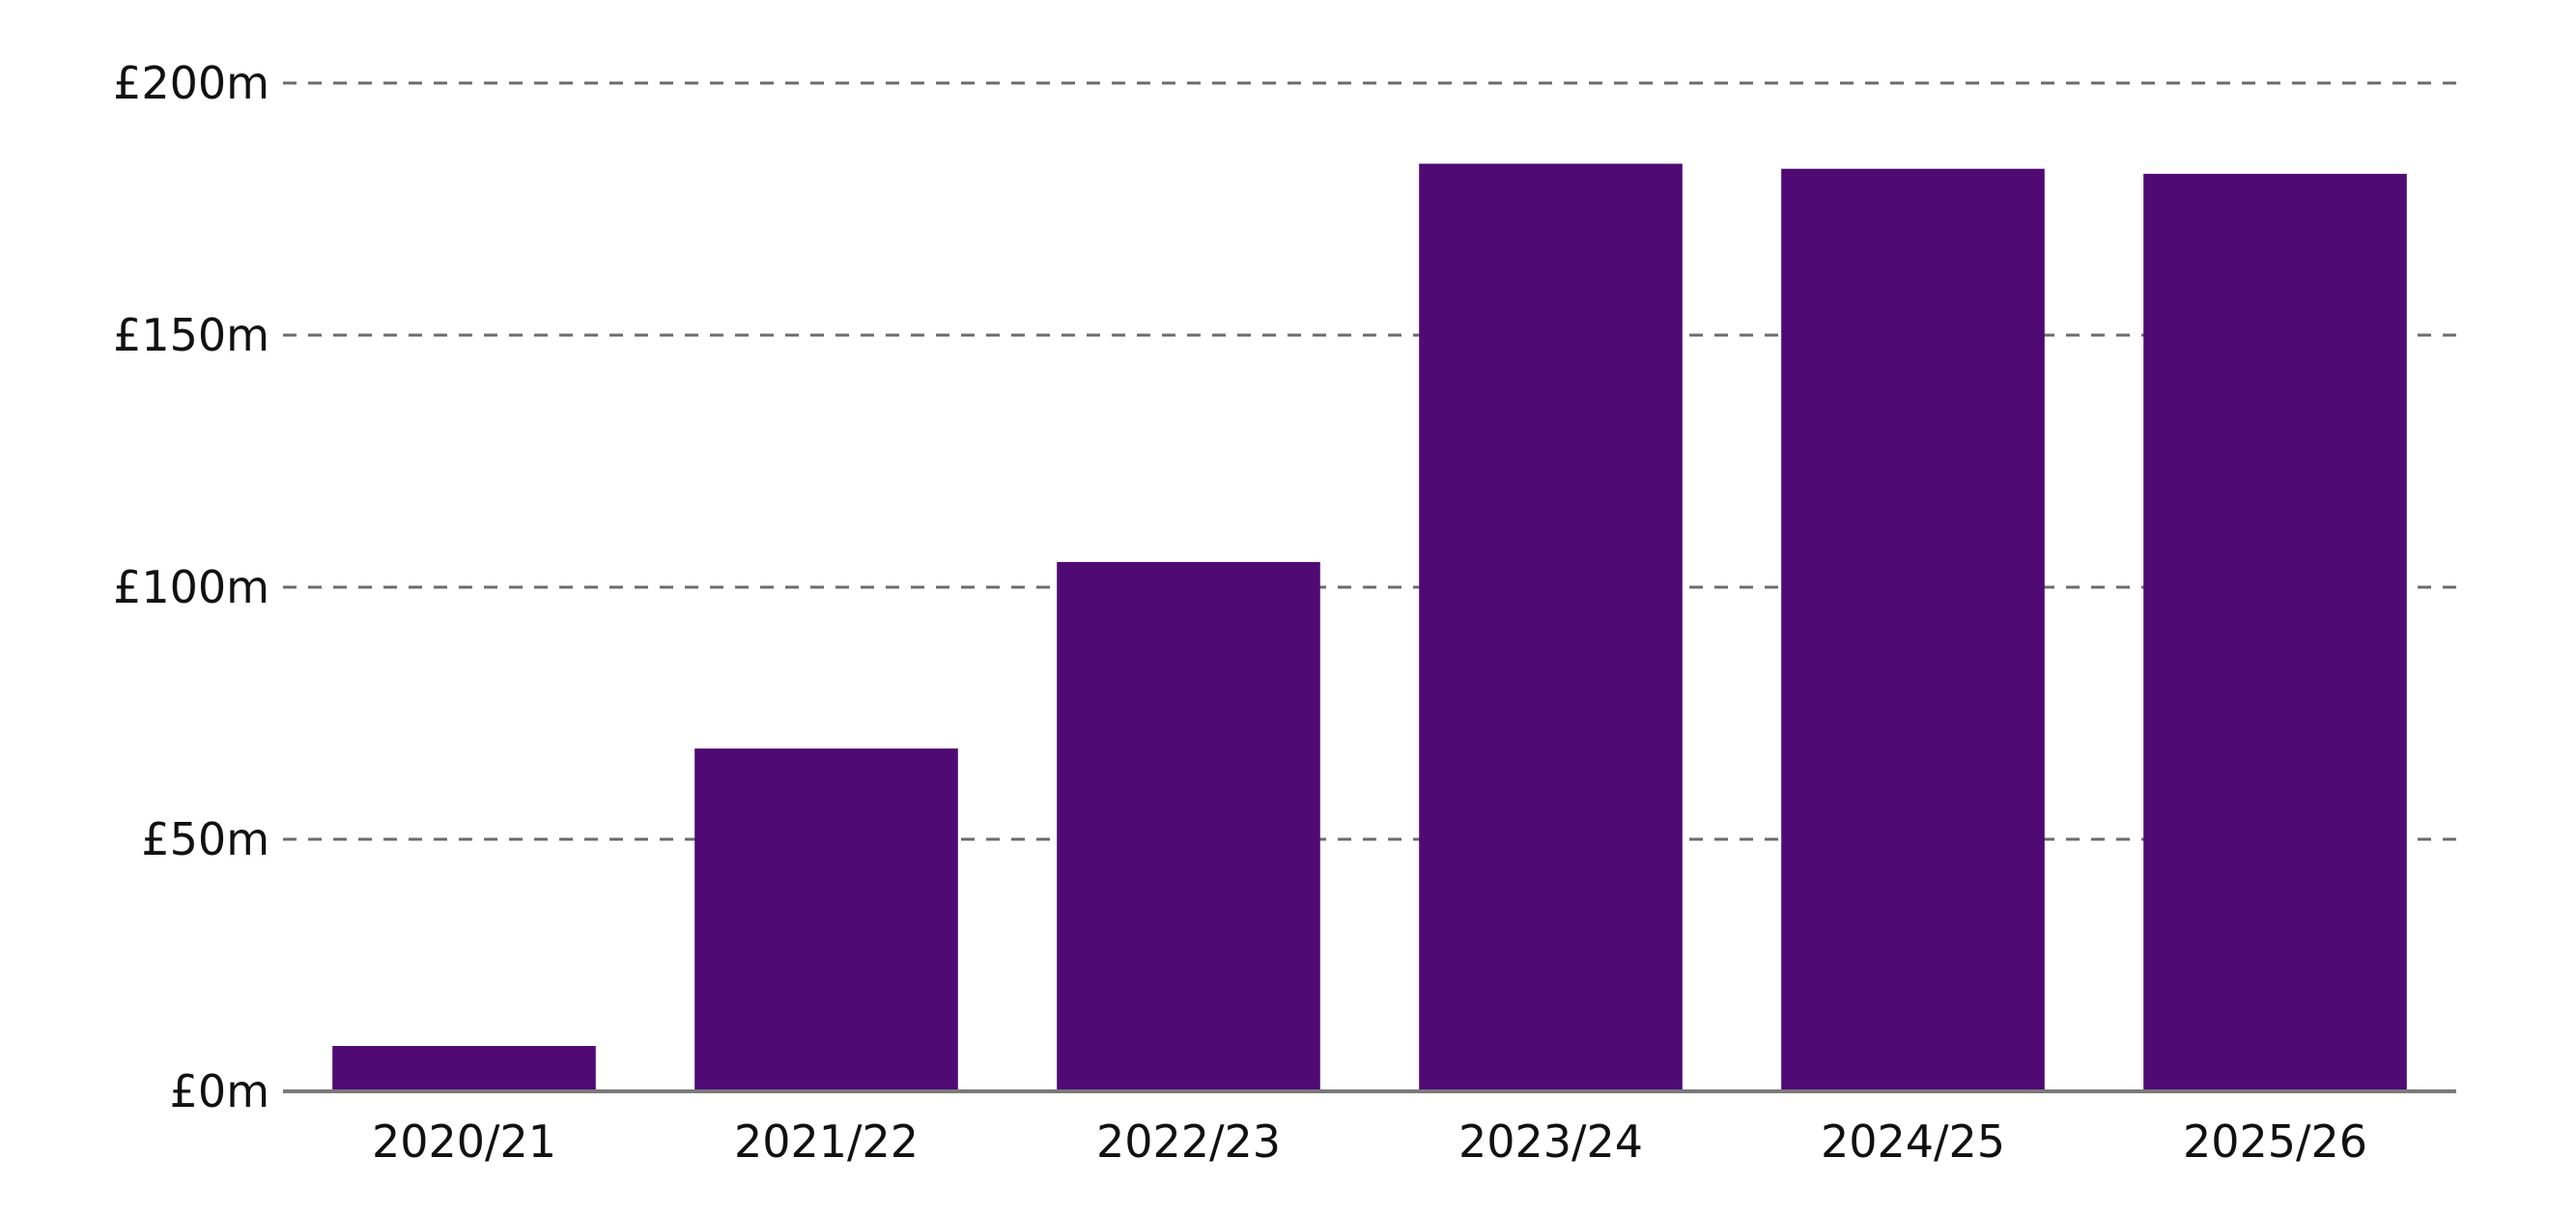 This screenshot has height=1214, width=2576. Describe the element at coordinates (1913, 1141) in the screenshot. I see `x-tick-label: 2024/25` at that location.